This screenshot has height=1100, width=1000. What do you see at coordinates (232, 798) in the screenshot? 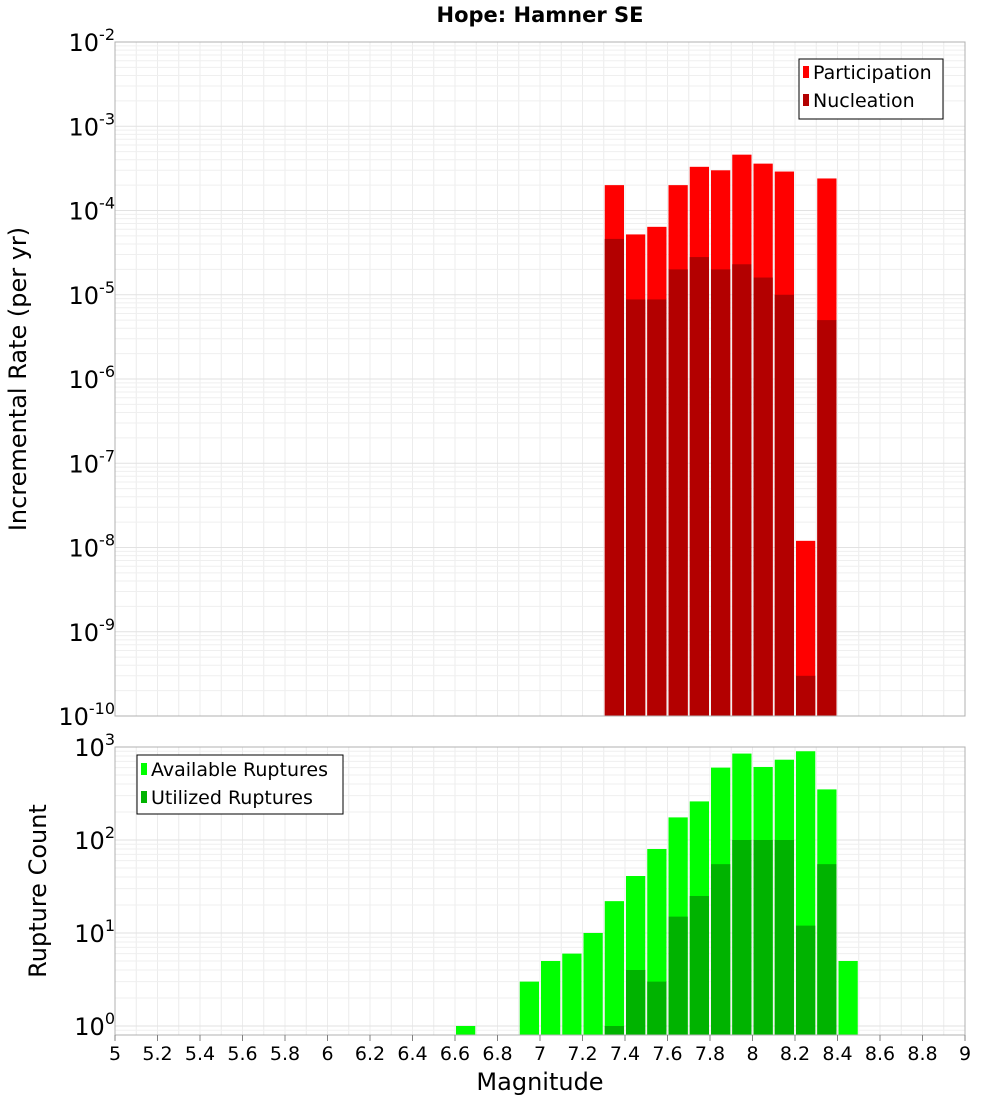
I see `utilized-legend-label: Utilized Ruptures` at bounding box center [232, 798].